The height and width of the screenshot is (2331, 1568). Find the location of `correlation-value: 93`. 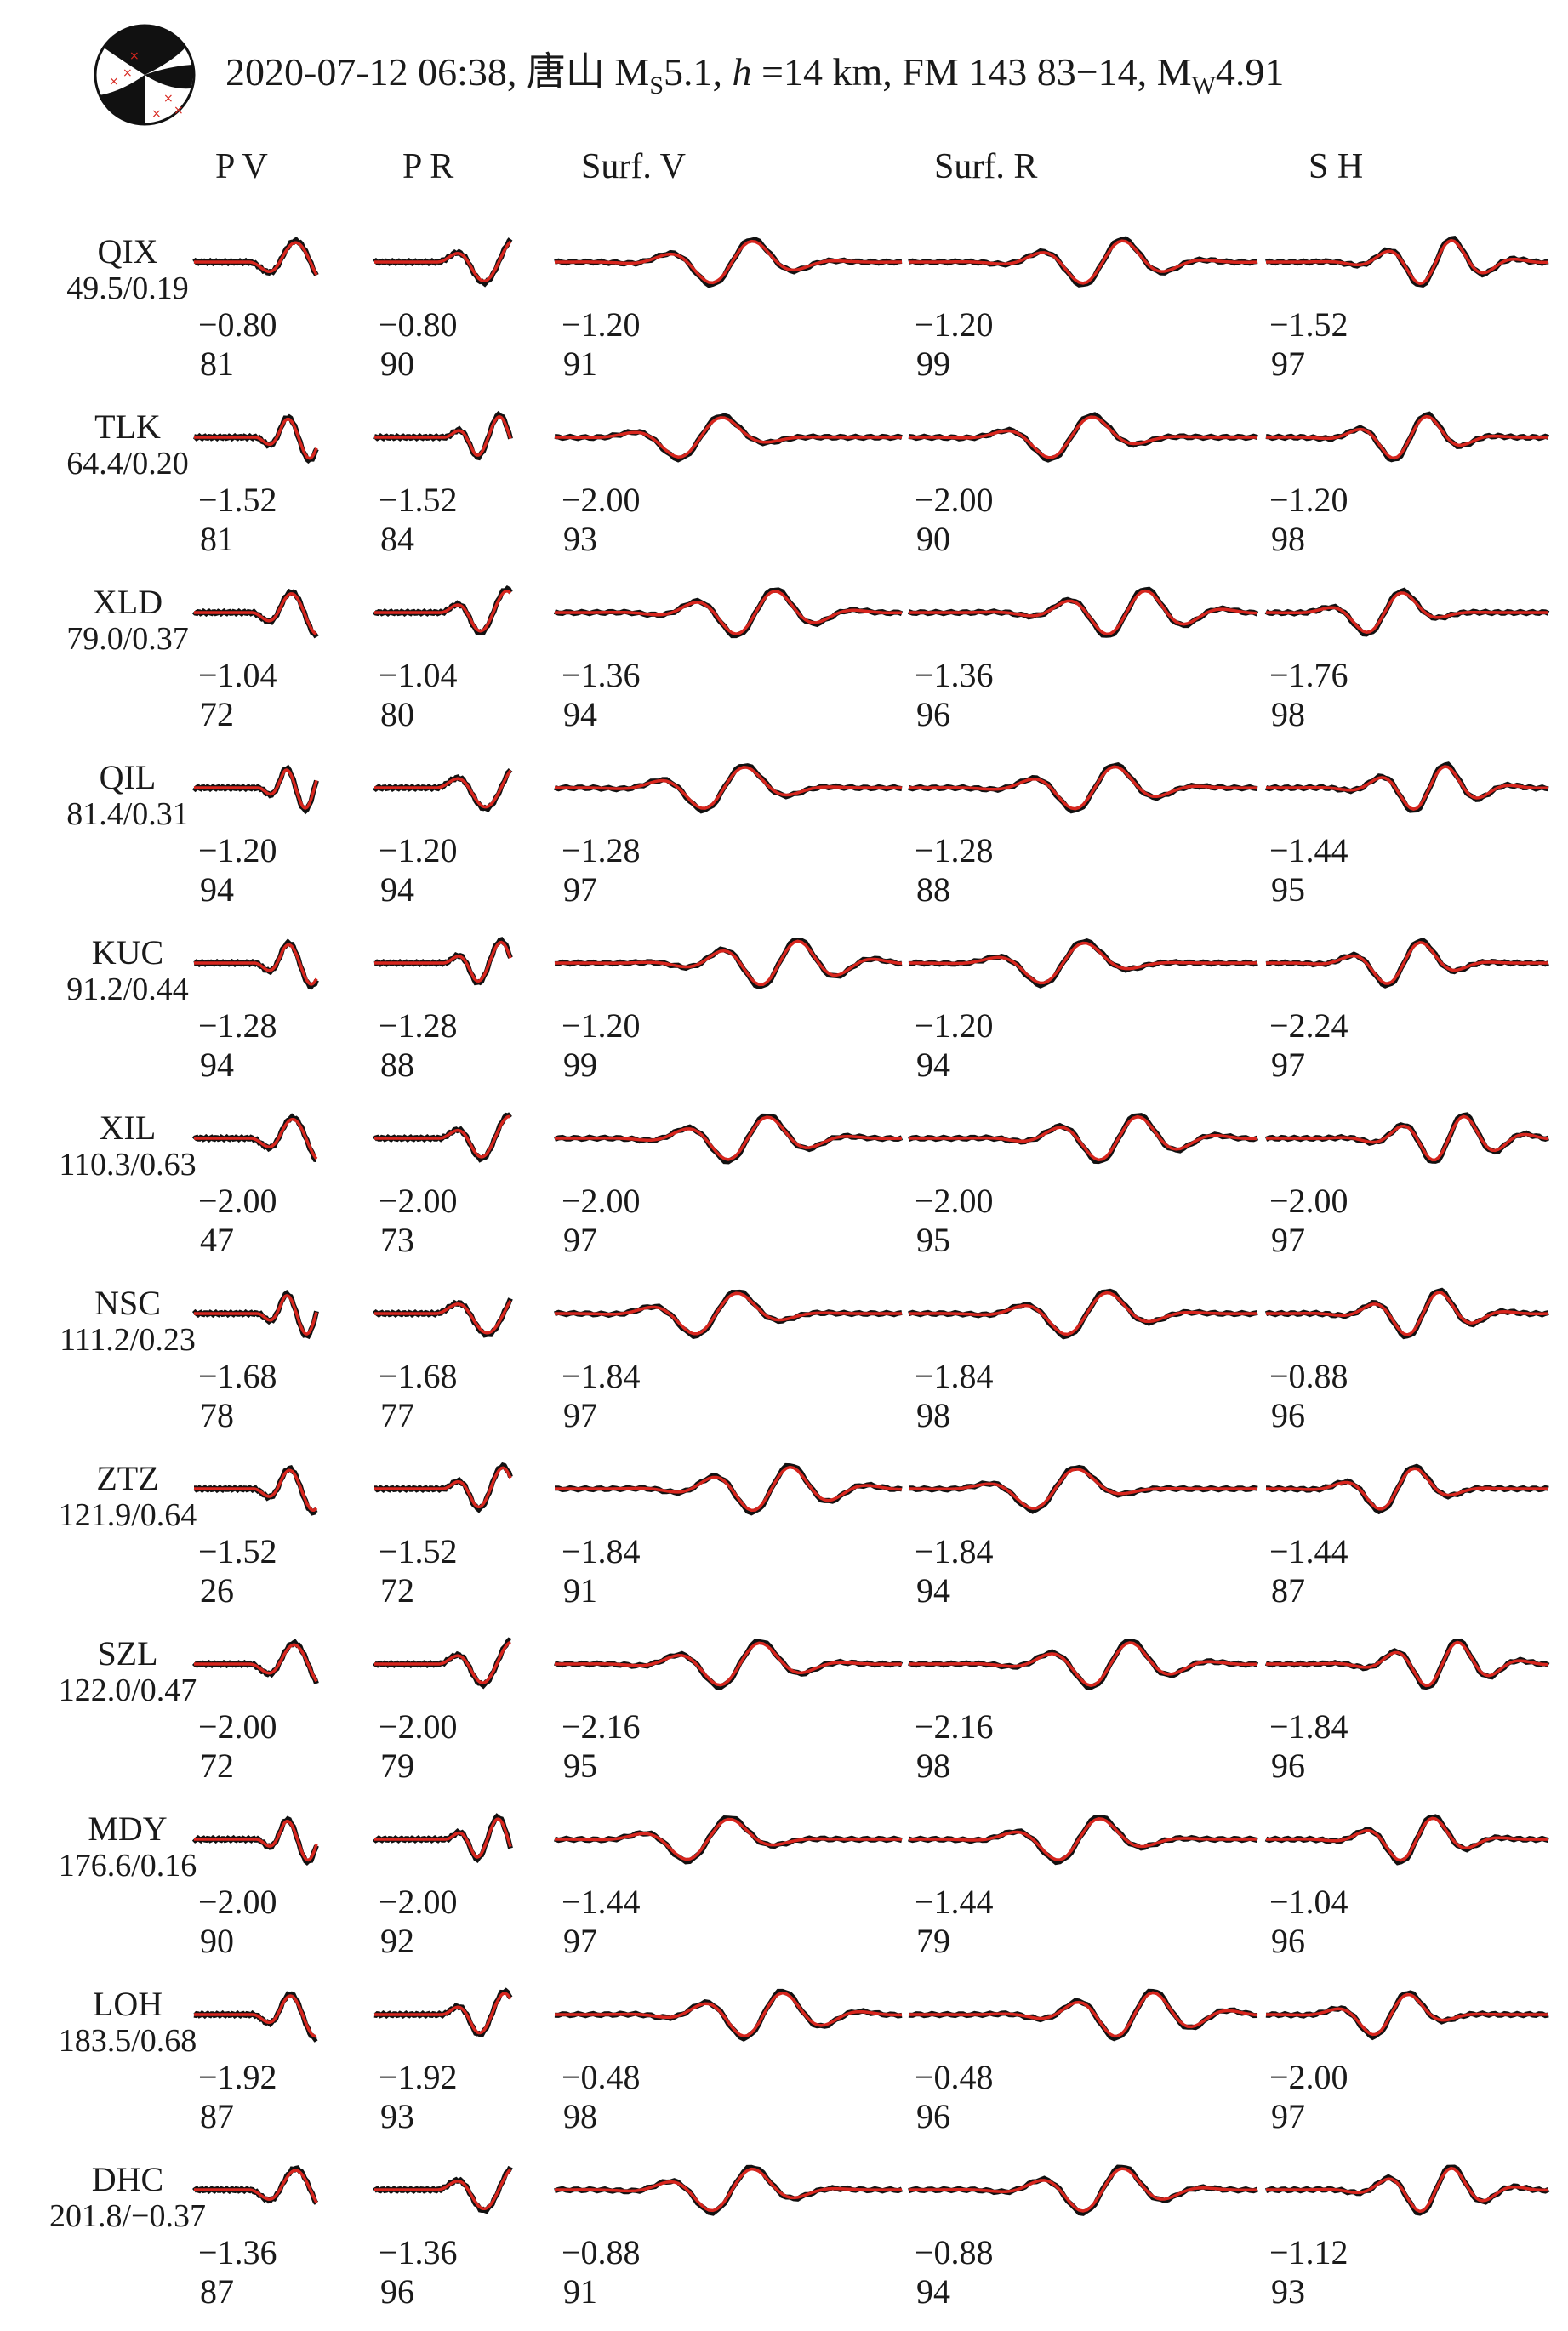

correlation-value: 93 is located at coordinates (580, 539).